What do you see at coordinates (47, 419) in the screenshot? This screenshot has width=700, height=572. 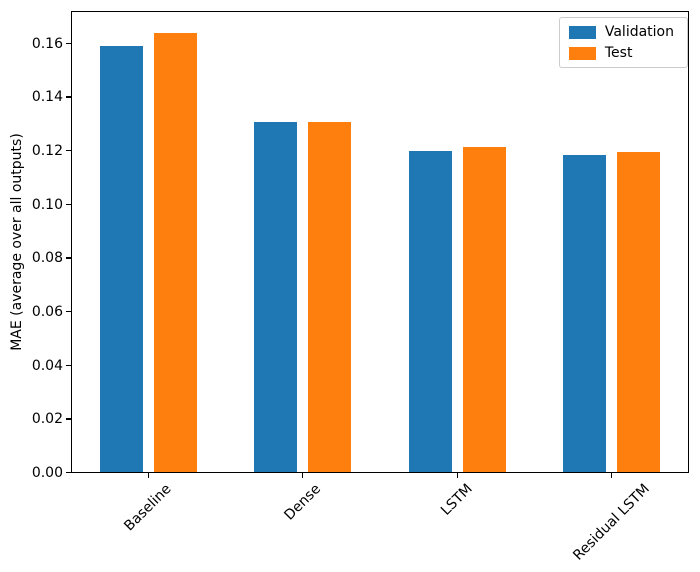 I see `y-tick-label: 0.02` at bounding box center [47, 419].